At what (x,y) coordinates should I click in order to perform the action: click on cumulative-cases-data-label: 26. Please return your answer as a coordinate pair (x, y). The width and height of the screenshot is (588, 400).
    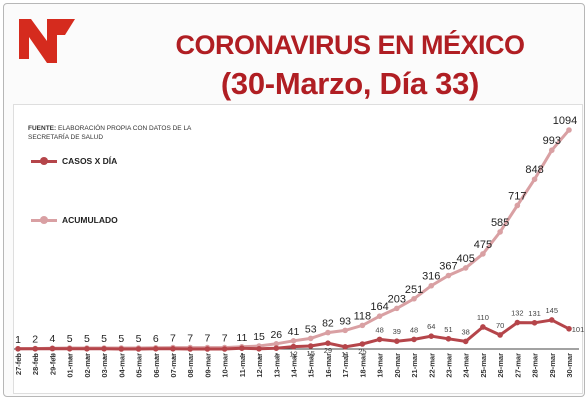
    Looking at the image, I should click on (276, 335).